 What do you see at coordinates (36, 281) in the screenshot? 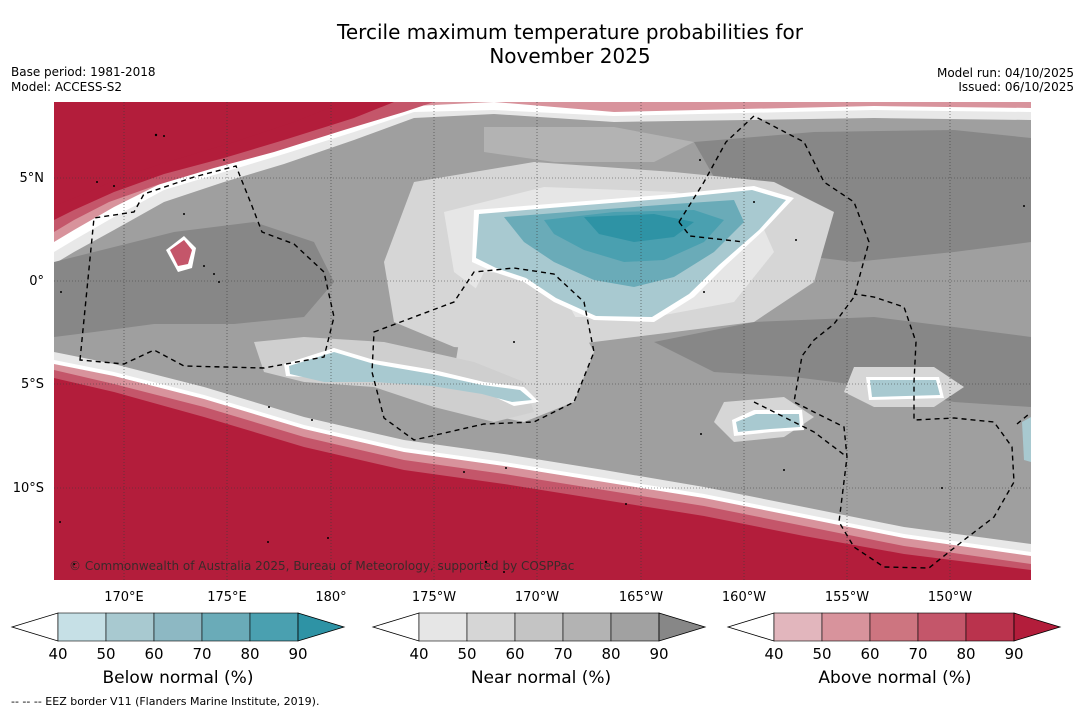
I see `lat-label-0: 0°` at bounding box center [36, 281].